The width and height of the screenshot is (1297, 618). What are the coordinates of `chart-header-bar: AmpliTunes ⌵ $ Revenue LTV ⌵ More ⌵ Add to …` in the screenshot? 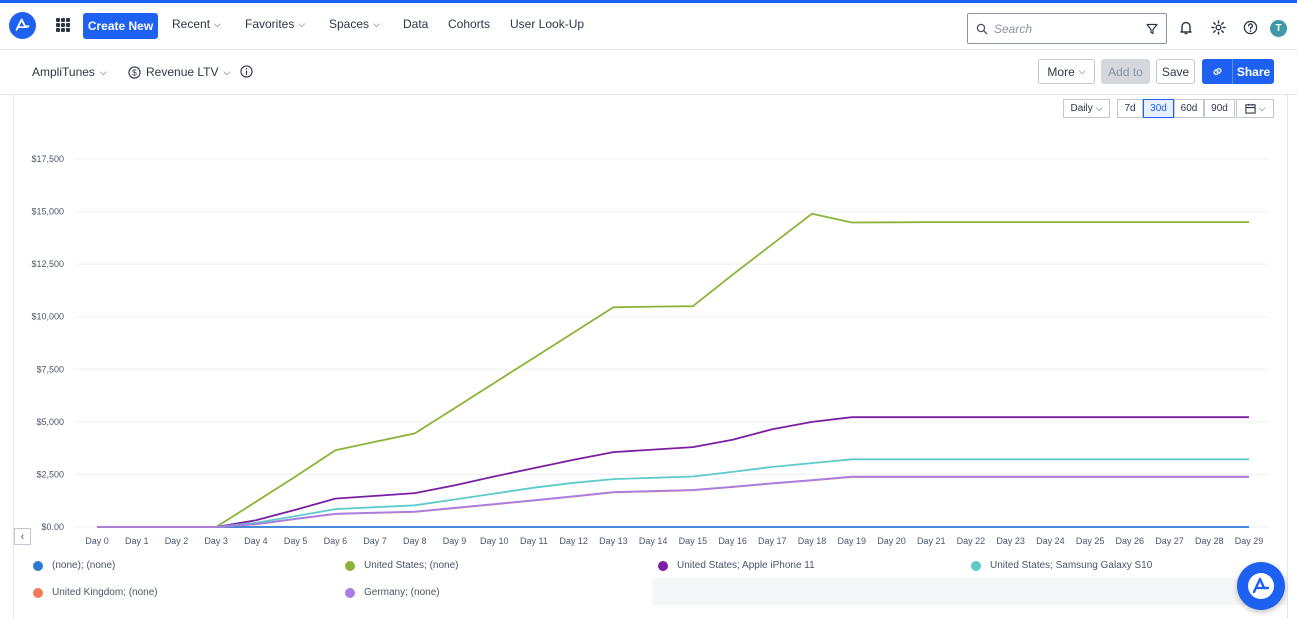 It's located at (648, 72).